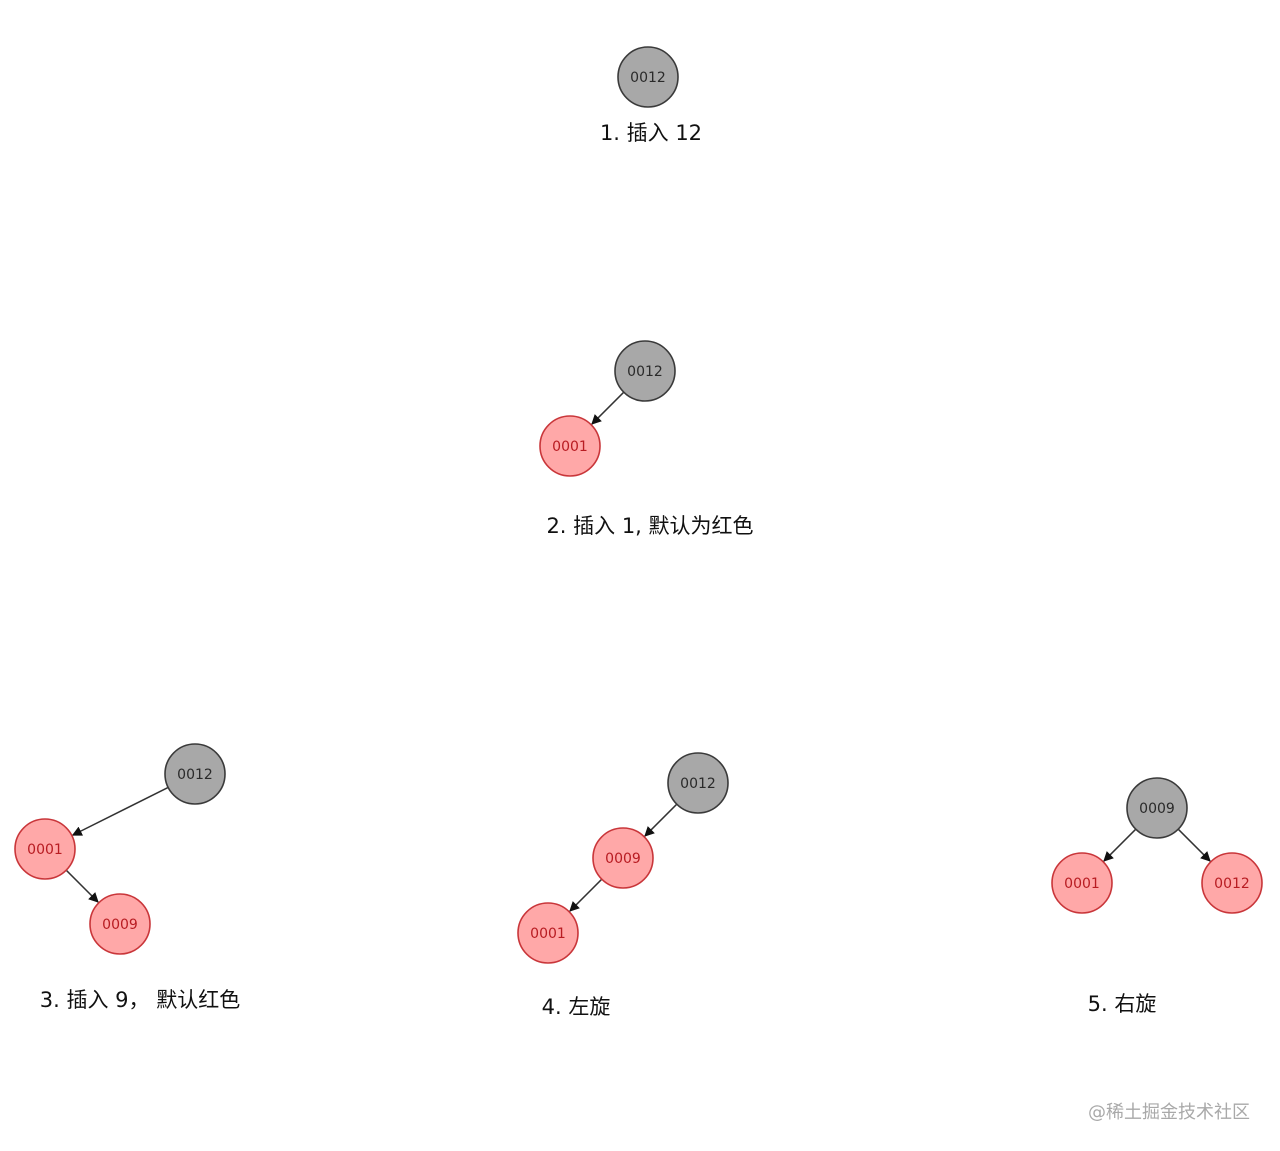  Describe the element at coordinates (649, 526) in the screenshot. I see `step-caption: 2. 插入 1, 默认为红色` at that location.